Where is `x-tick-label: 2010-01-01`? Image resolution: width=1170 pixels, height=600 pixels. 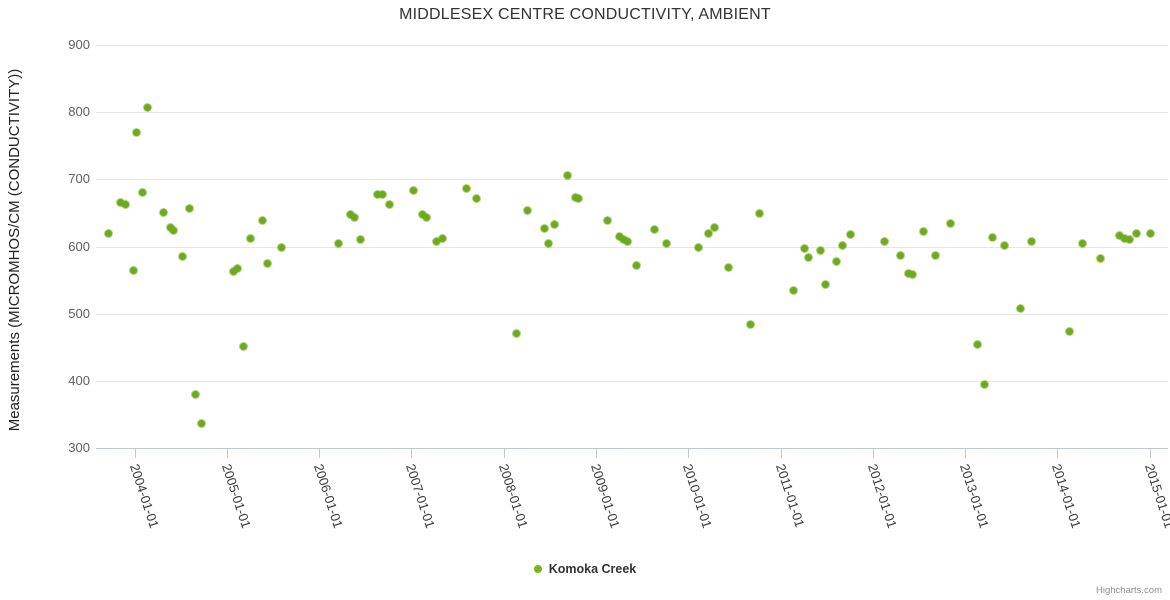
x-tick-label: 2010-01-01 is located at coordinates (698, 496).